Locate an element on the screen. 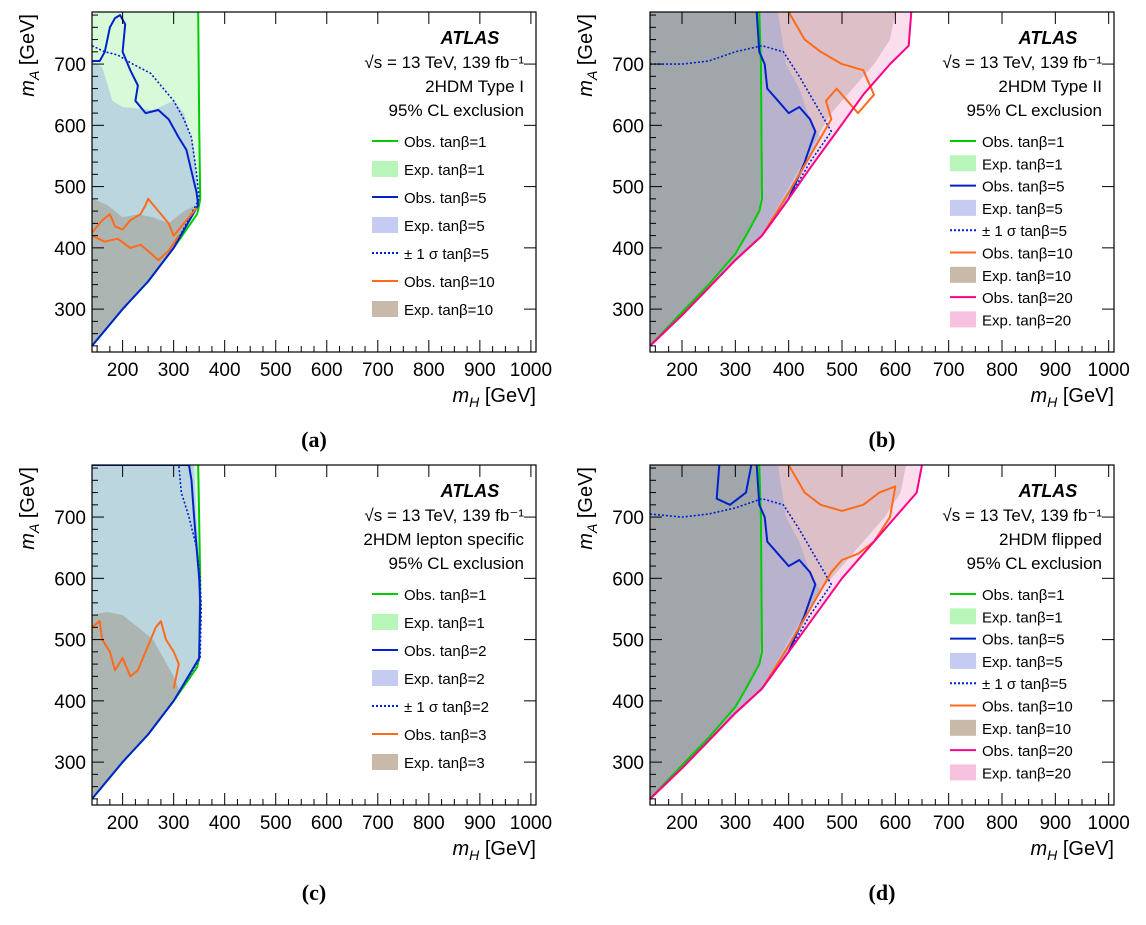  legend-entry: Exp. tanβ=20 is located at coordinates (1026, 773).